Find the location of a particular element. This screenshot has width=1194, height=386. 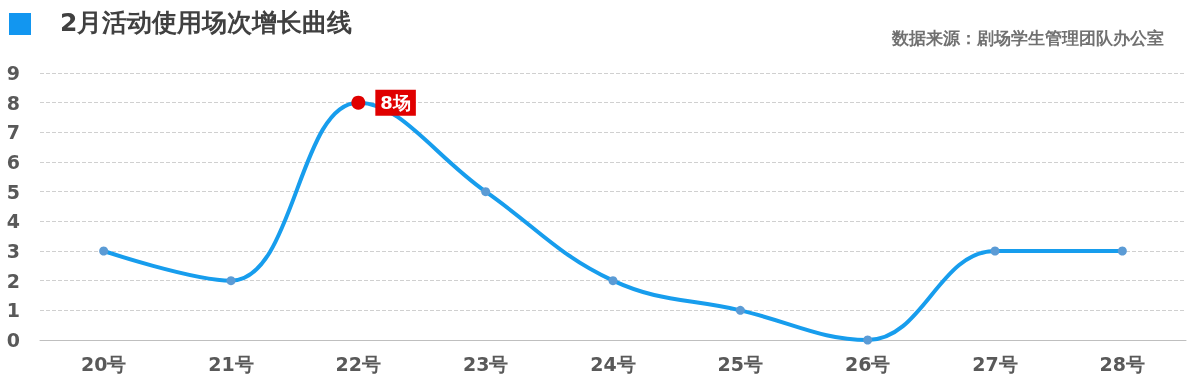

x-tick-label: 26号 is located at coordinates (867, 363).